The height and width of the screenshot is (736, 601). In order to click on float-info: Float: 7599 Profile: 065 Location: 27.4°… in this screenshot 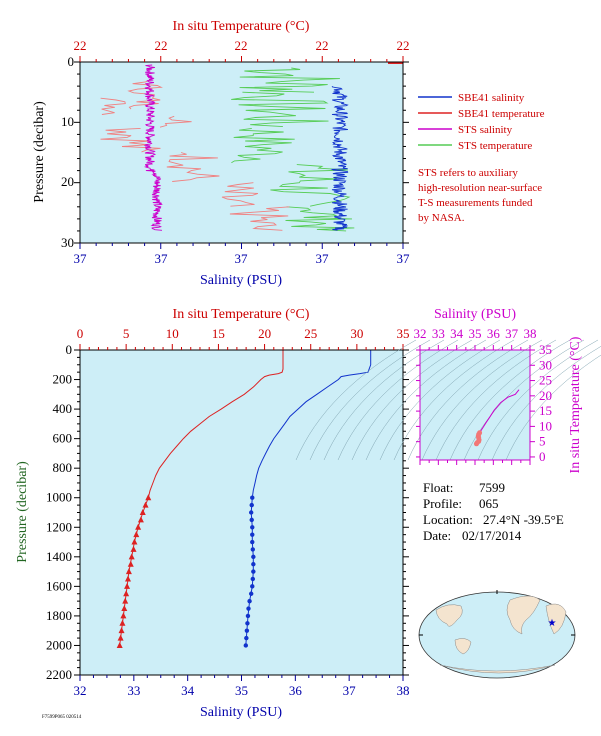, I will do `click(493, 511)`.